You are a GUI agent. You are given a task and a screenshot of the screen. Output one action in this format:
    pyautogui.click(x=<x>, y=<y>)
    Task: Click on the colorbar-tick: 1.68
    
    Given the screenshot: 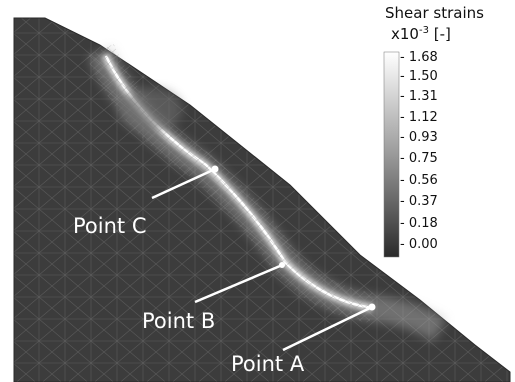 What is the action you would take?
    pyautogui.click(x=419, y=58)
    